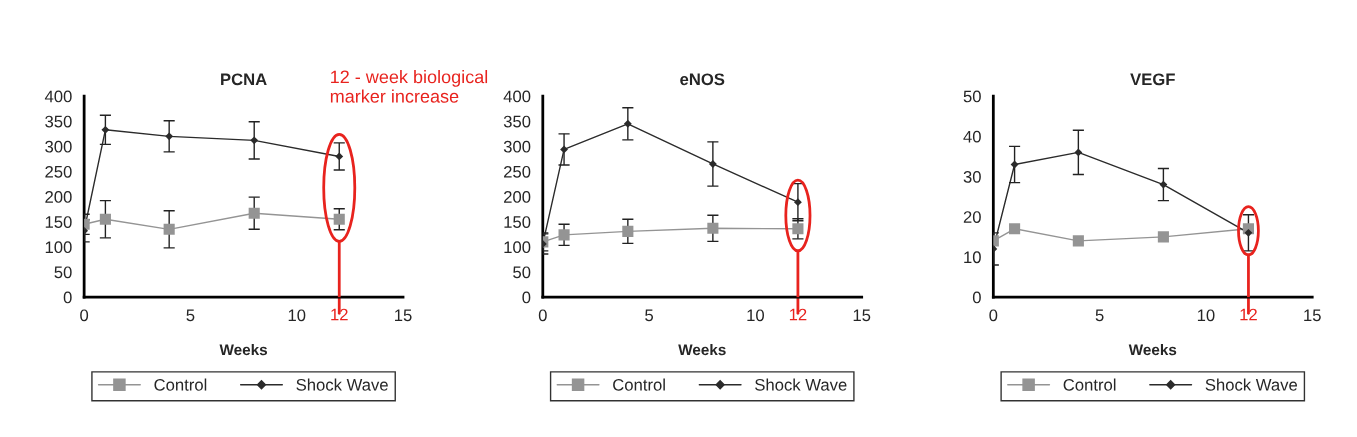  What do you see at coordinates (1152, 79) in the screenshot?
I see `chart-title: VEGF` at bounding box center [1152, 79].